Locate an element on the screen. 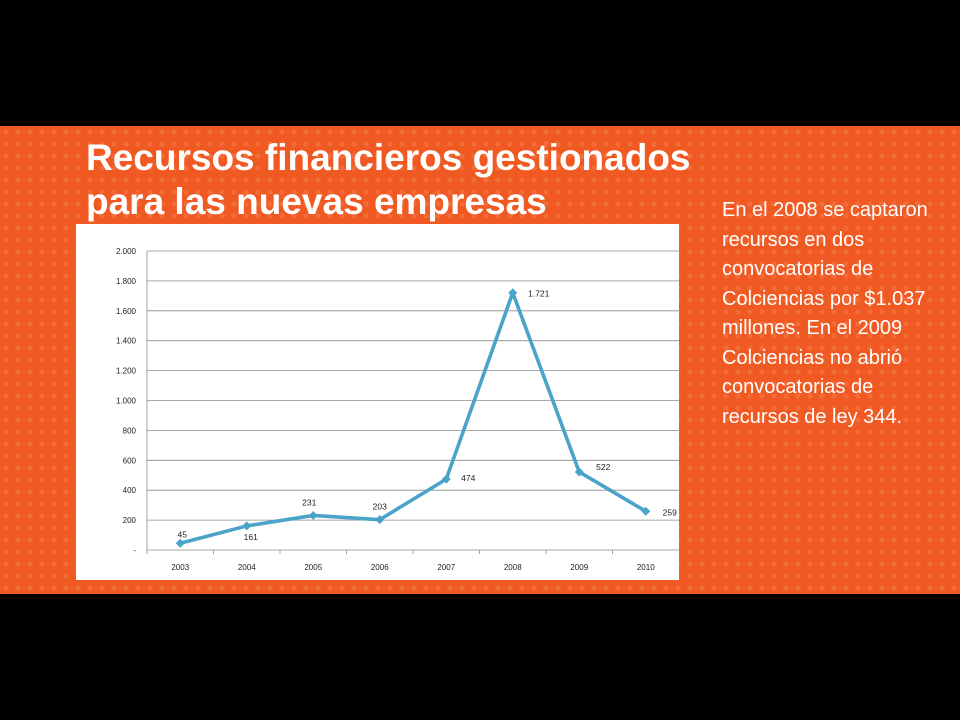 This screenshot has height=720, width=960. x-tick-label: 2005 is located at coordinates (313, 567).